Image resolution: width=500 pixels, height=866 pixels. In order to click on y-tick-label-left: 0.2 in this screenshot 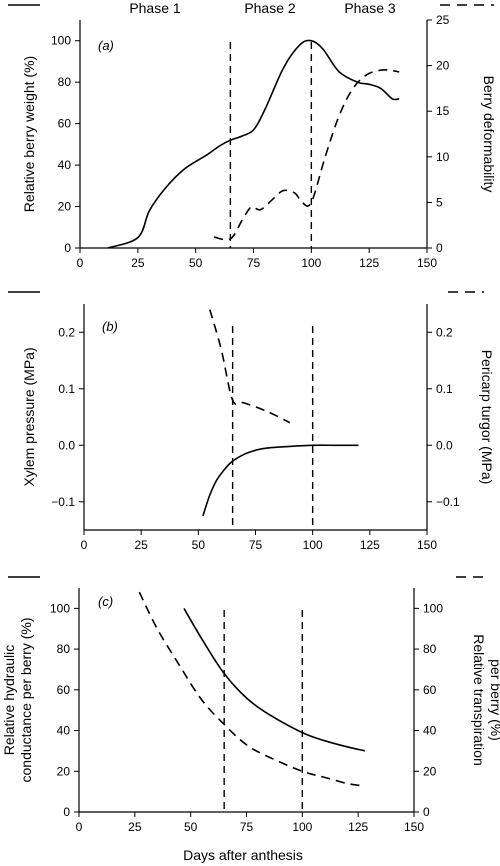, I will do `click(66, 332)`.